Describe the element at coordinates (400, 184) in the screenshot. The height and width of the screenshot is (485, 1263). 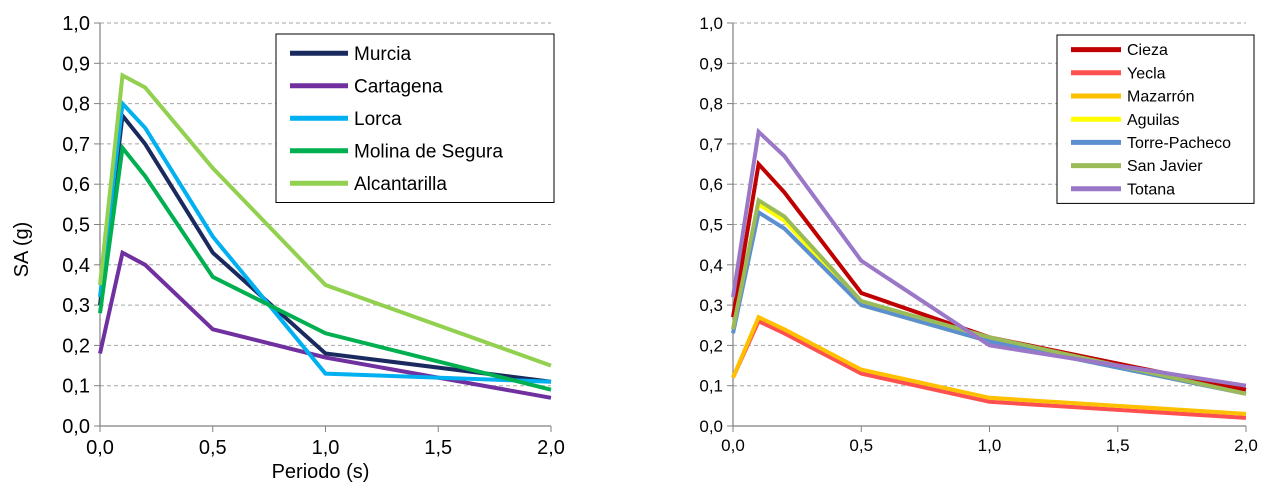
I see `legend-label: Alcantarilla` at that location.